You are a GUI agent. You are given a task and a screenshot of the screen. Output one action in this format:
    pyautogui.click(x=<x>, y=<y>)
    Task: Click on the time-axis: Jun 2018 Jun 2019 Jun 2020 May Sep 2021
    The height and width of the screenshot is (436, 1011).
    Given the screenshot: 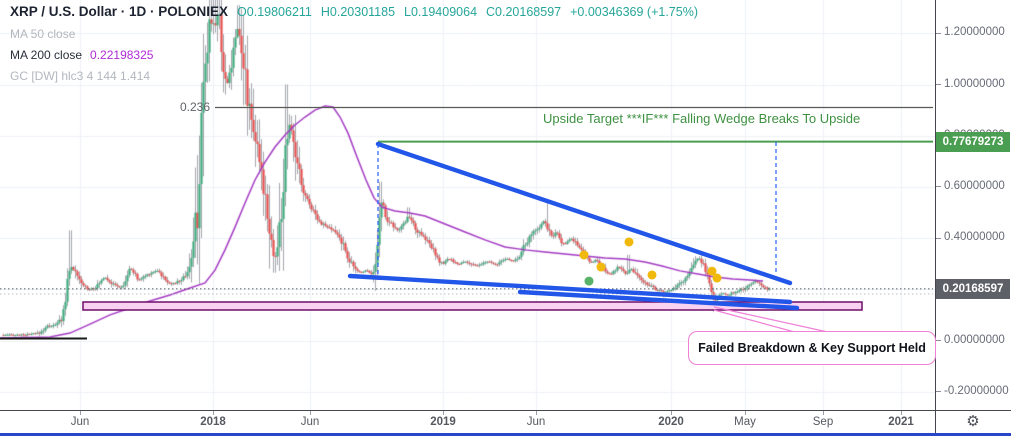 What is the action you would take?
    pyautogui.click(x=467, y=421)
    